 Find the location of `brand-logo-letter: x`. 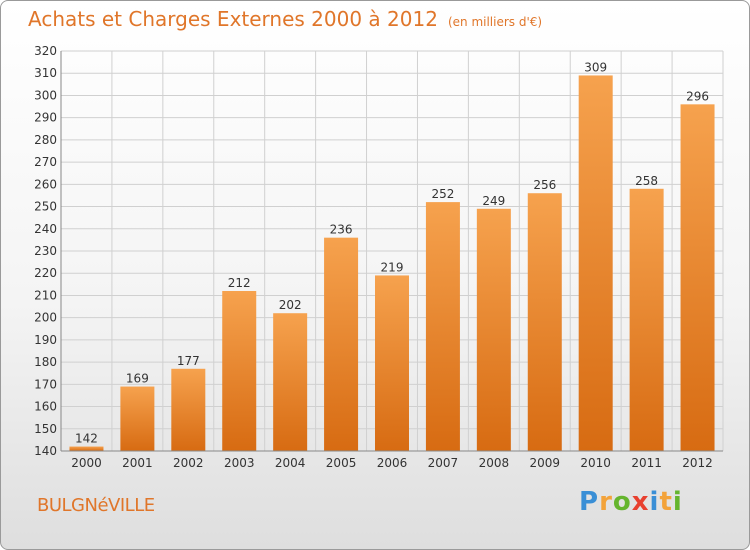

brand-logo-letter: x is located at coordinates (640, 502).